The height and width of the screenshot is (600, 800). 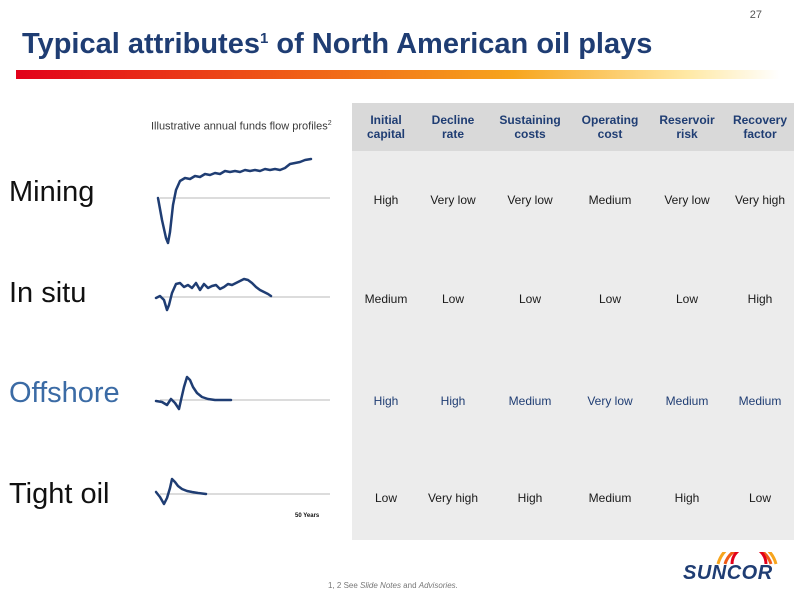 What do you see at coordinates (438, 585) in the screenshot?
I see `advisories-text: Advisories.` at bounding box center [438, 585].